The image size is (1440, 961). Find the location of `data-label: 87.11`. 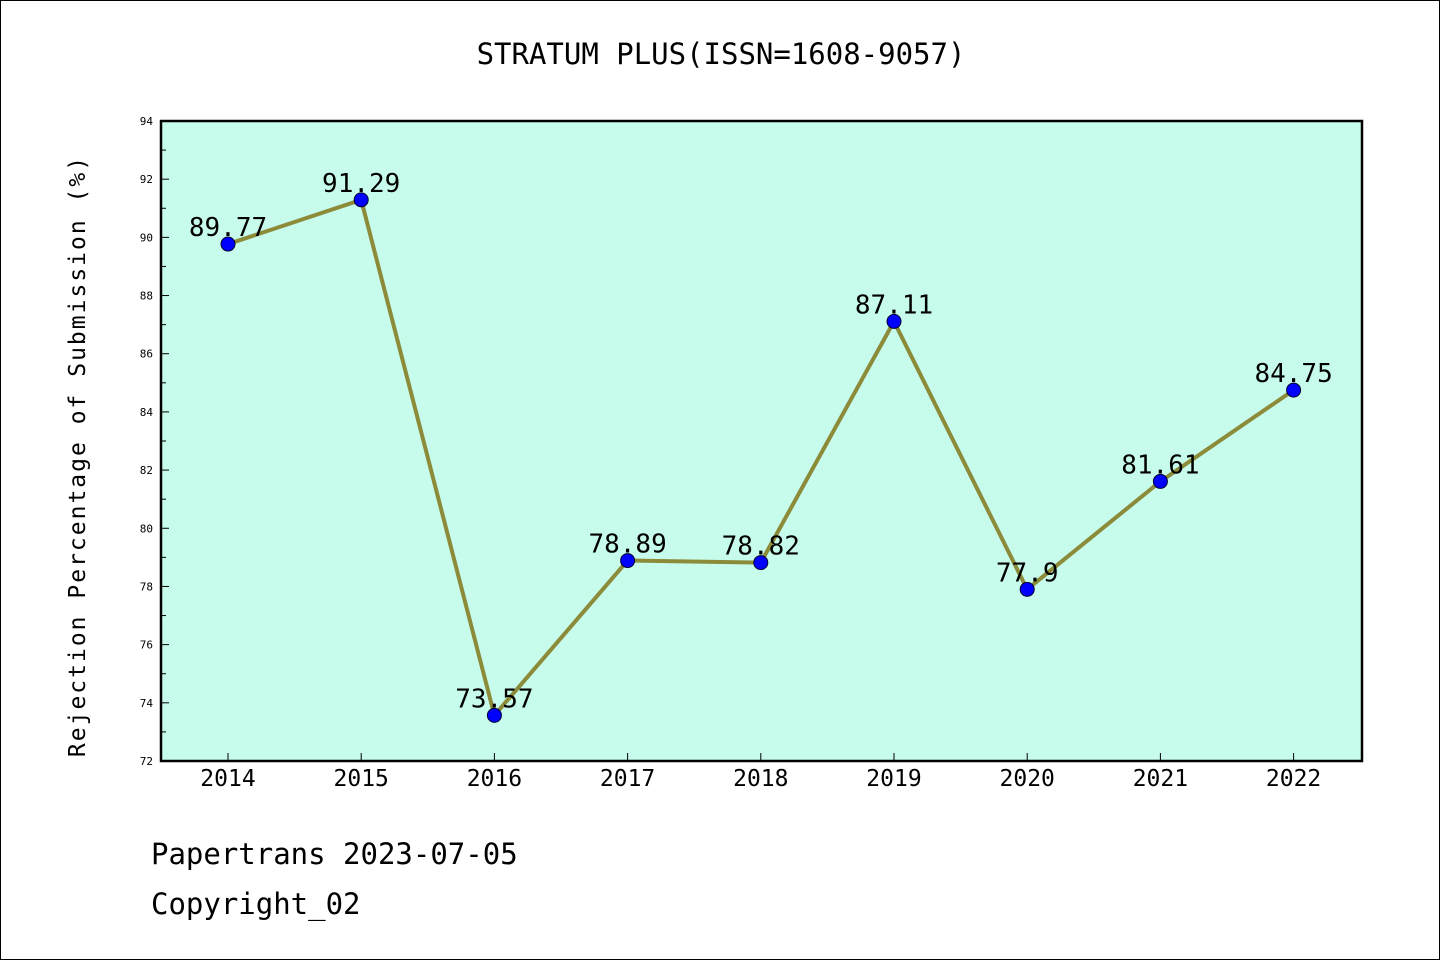

data-label: 87.11 is located at coordinates (894, 305).